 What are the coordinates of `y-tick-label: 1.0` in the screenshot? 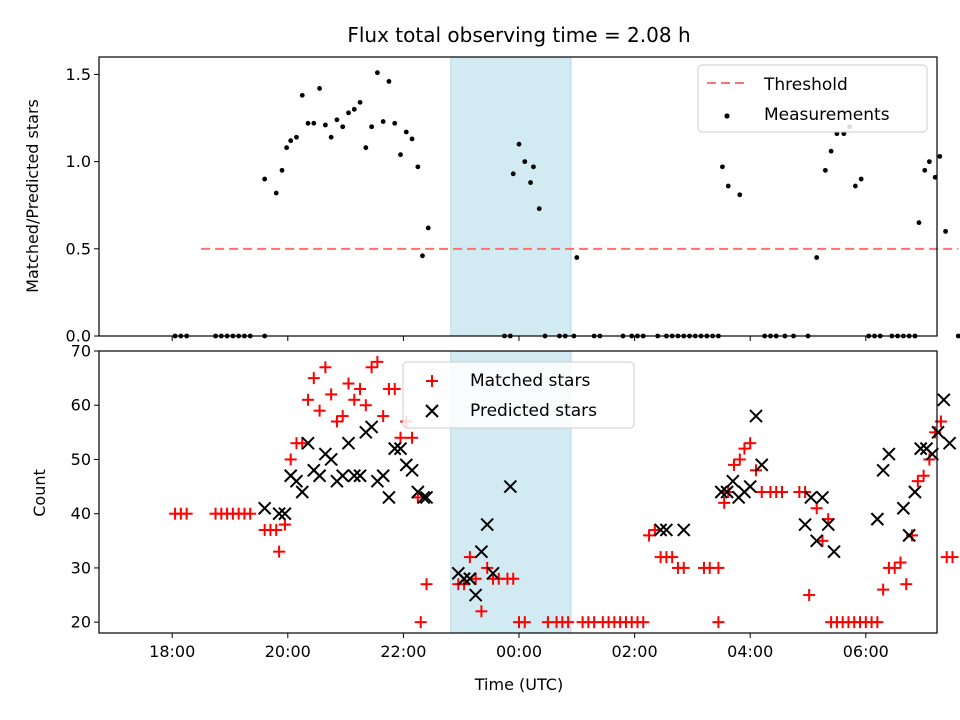 It's located at (78, 161).